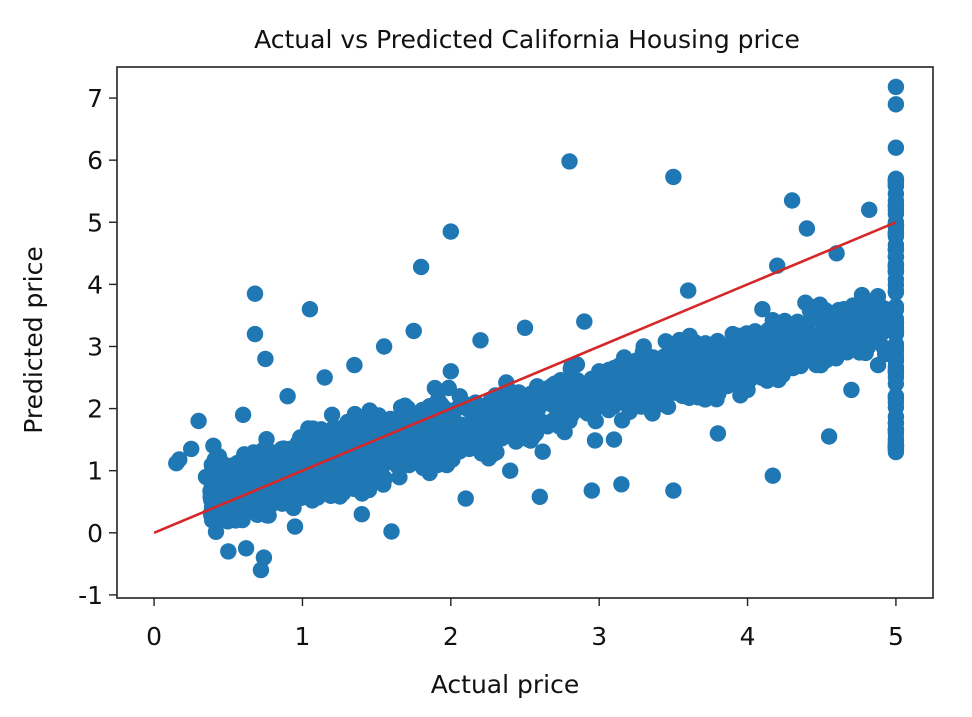  What do you see at coordinates (95, 284) in the screenshot?
I see `y-tick-label: 4` at bounding box center [95, 284].